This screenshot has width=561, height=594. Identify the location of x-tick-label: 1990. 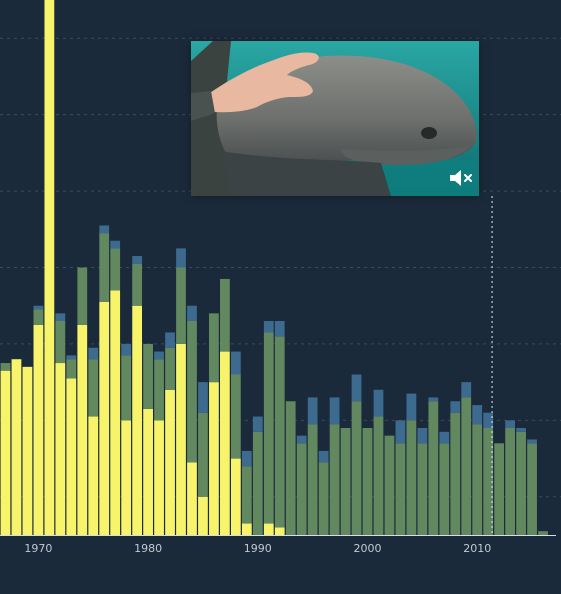
(258, 548).